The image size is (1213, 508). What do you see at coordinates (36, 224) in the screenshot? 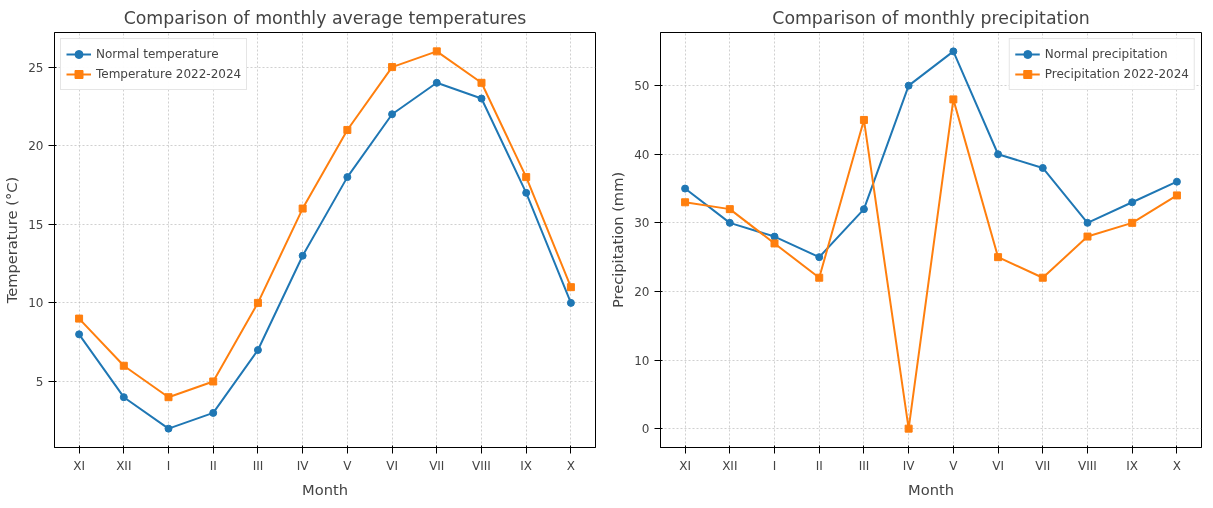
I see `y-tick-label: 15` at bounding box center [36, 224].